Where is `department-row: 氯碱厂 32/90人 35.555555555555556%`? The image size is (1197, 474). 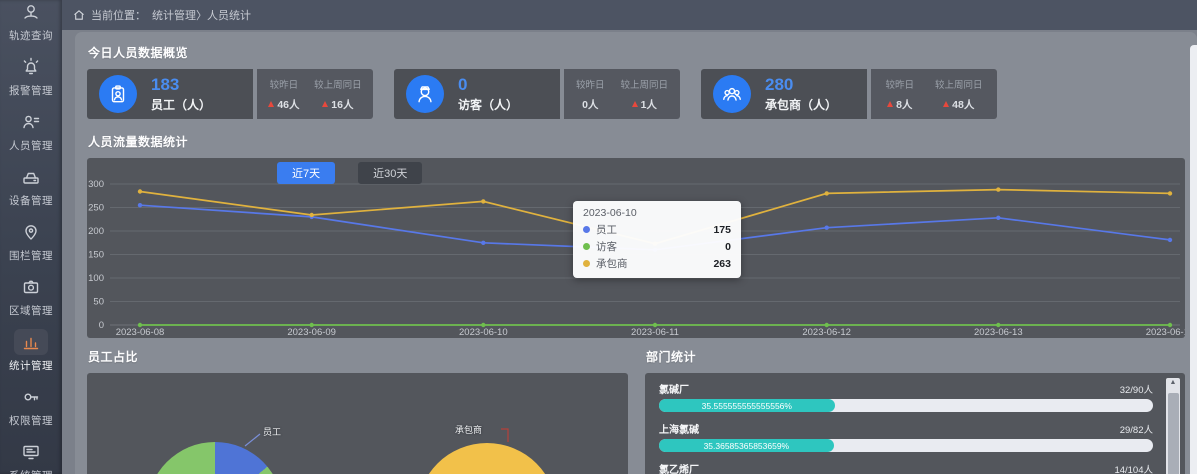 department-row: 氯碱厂 32/90人 35.555555555555556% is located at coordinates (906, 396).